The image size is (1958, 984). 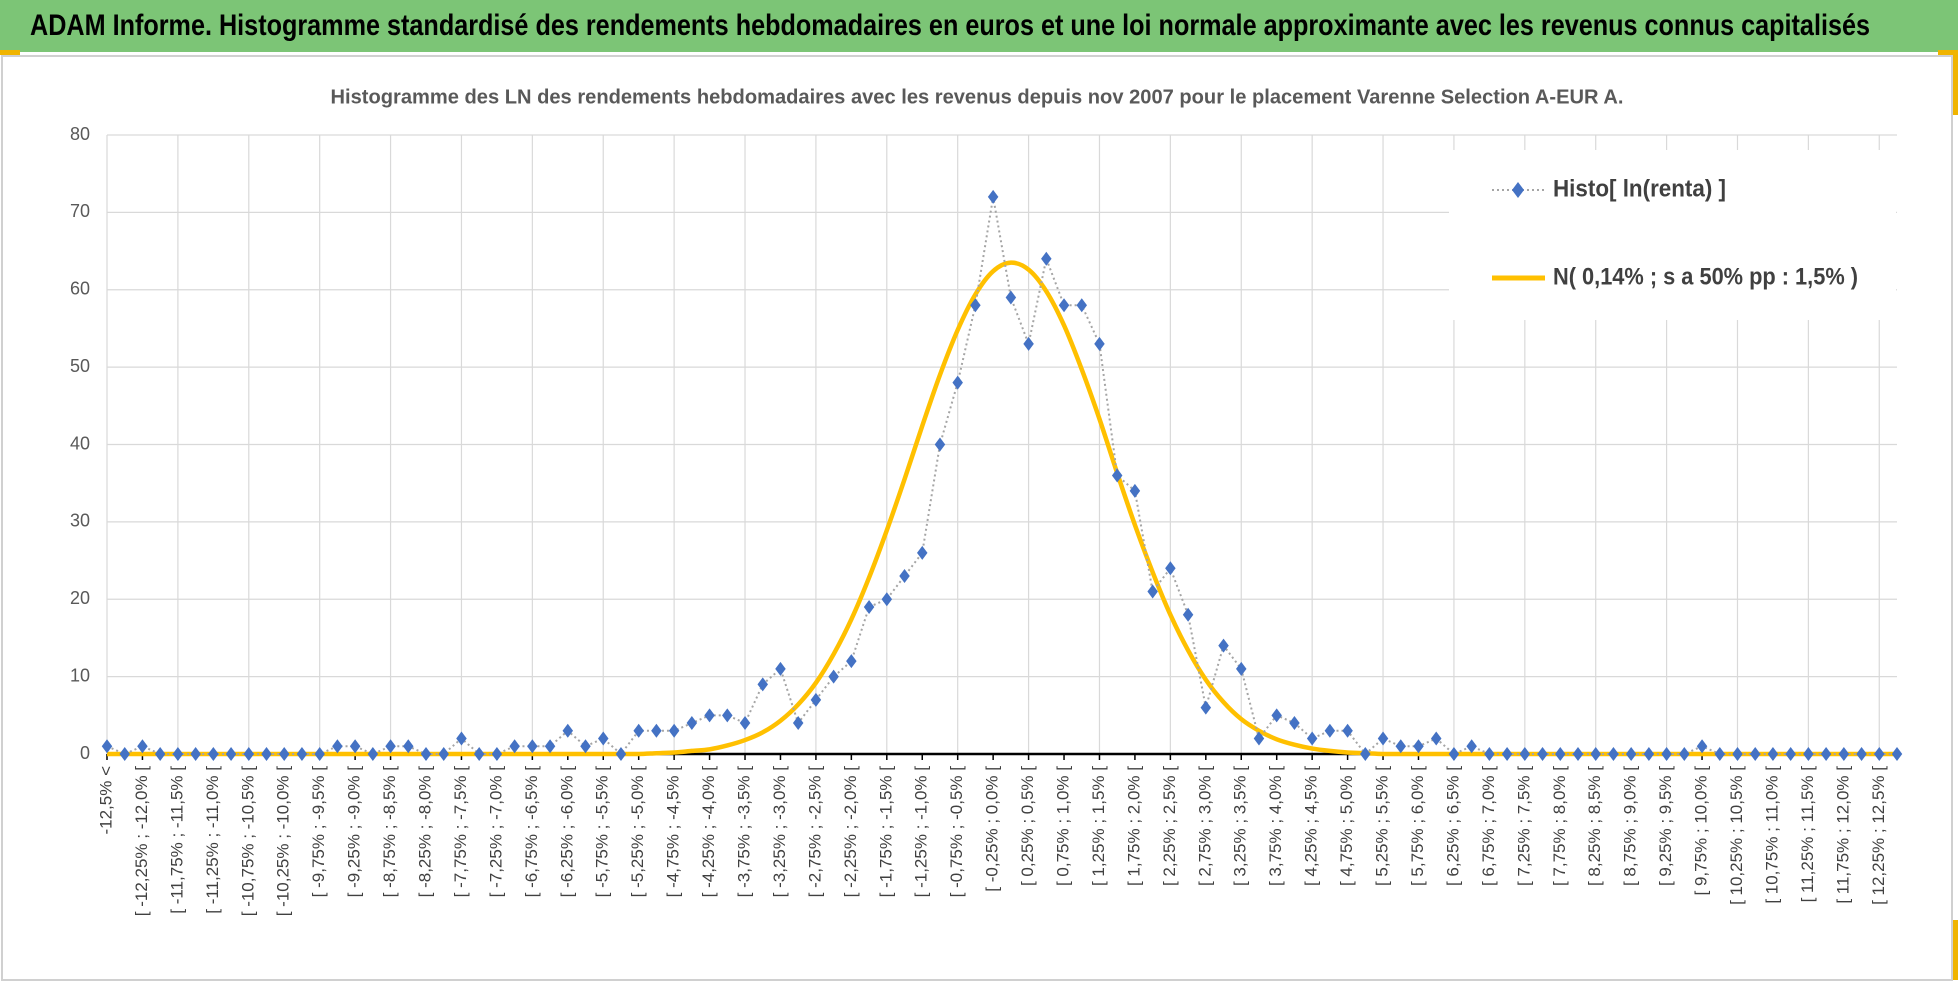 I want to click on x-tick-label: [ -0,75% ; -0,5% [, so click(x=956, y=832).